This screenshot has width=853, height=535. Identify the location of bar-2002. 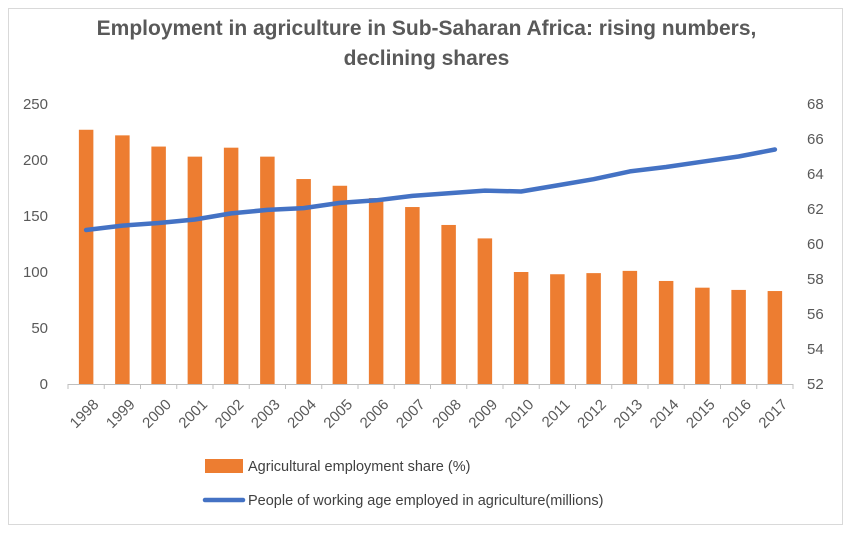
(231, 265).